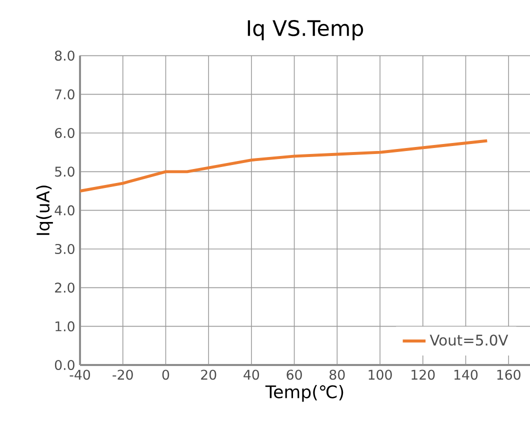 This screenshot has width=530, height=429. Describe the element at coordinates (44, 210) in the screenshot. I see `y-axis-title: Iq(uA)` at that location.